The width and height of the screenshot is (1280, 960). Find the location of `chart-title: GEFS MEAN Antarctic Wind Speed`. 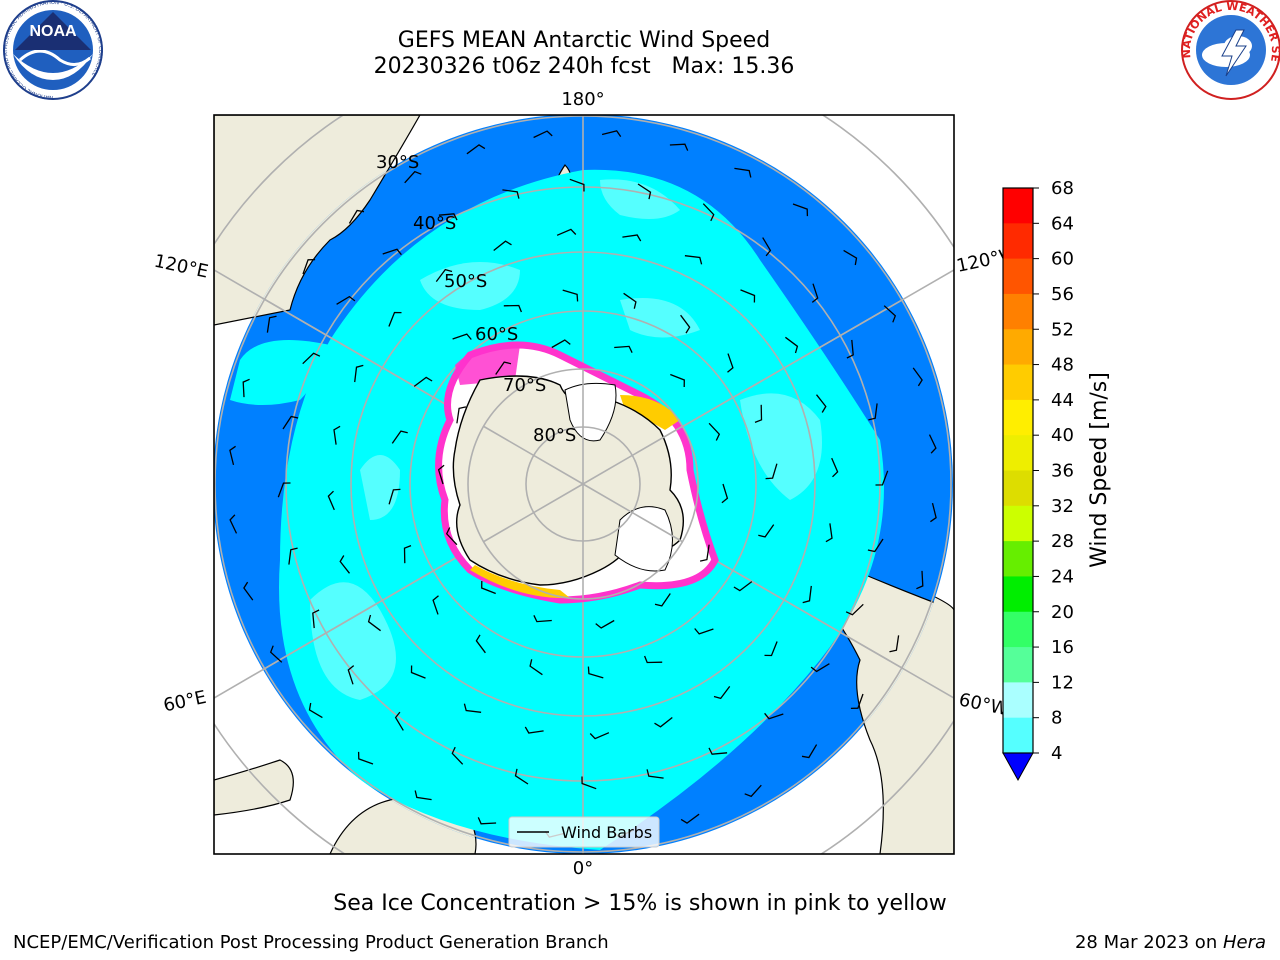

chart-title: GEFS MEAN Antarctic Wind Speed is located at coordinates (584, 40).